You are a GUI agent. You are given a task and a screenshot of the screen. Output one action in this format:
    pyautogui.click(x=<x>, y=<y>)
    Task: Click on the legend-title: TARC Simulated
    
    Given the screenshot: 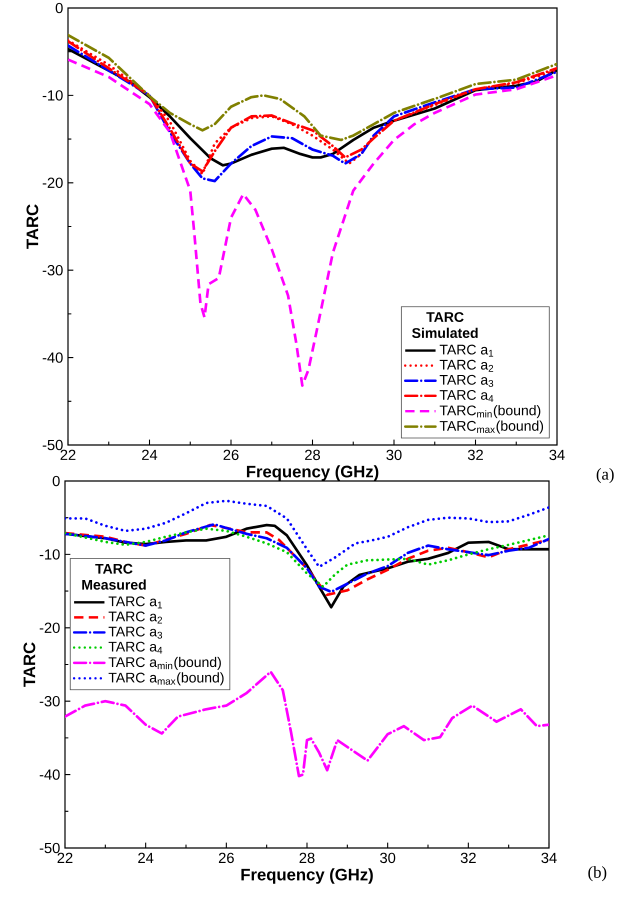 What is the action you would take?
    pyautogui.click(x=445, y=325)
    